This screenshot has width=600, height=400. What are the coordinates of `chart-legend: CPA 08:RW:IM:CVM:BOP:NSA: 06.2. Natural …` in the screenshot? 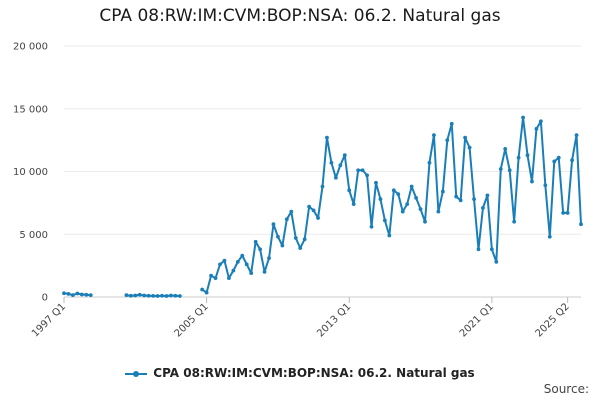 It's located at (300, 373).